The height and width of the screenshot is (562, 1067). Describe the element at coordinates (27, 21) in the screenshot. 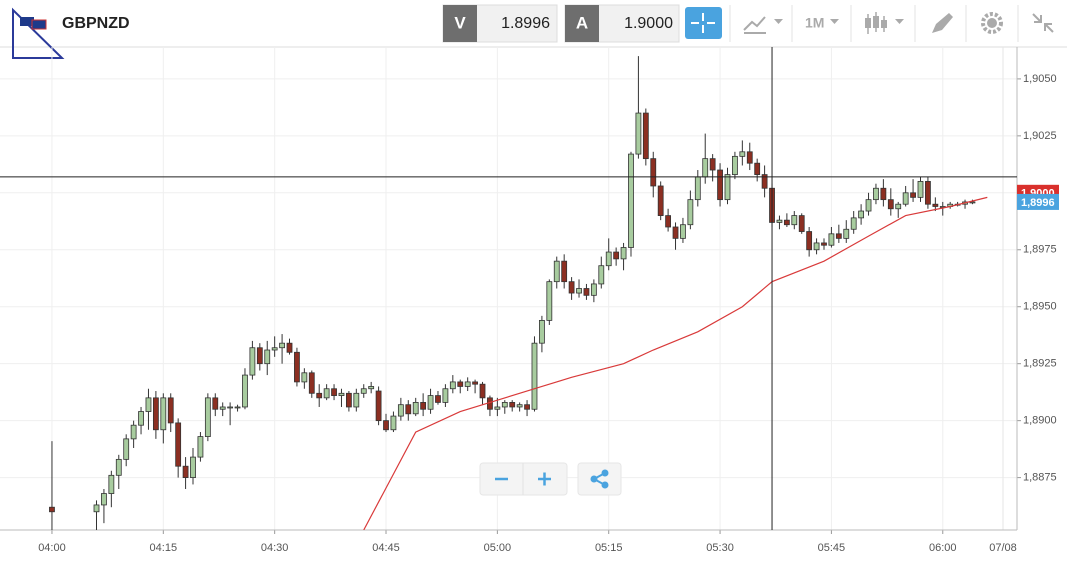

I see `flag-gb` at that location.